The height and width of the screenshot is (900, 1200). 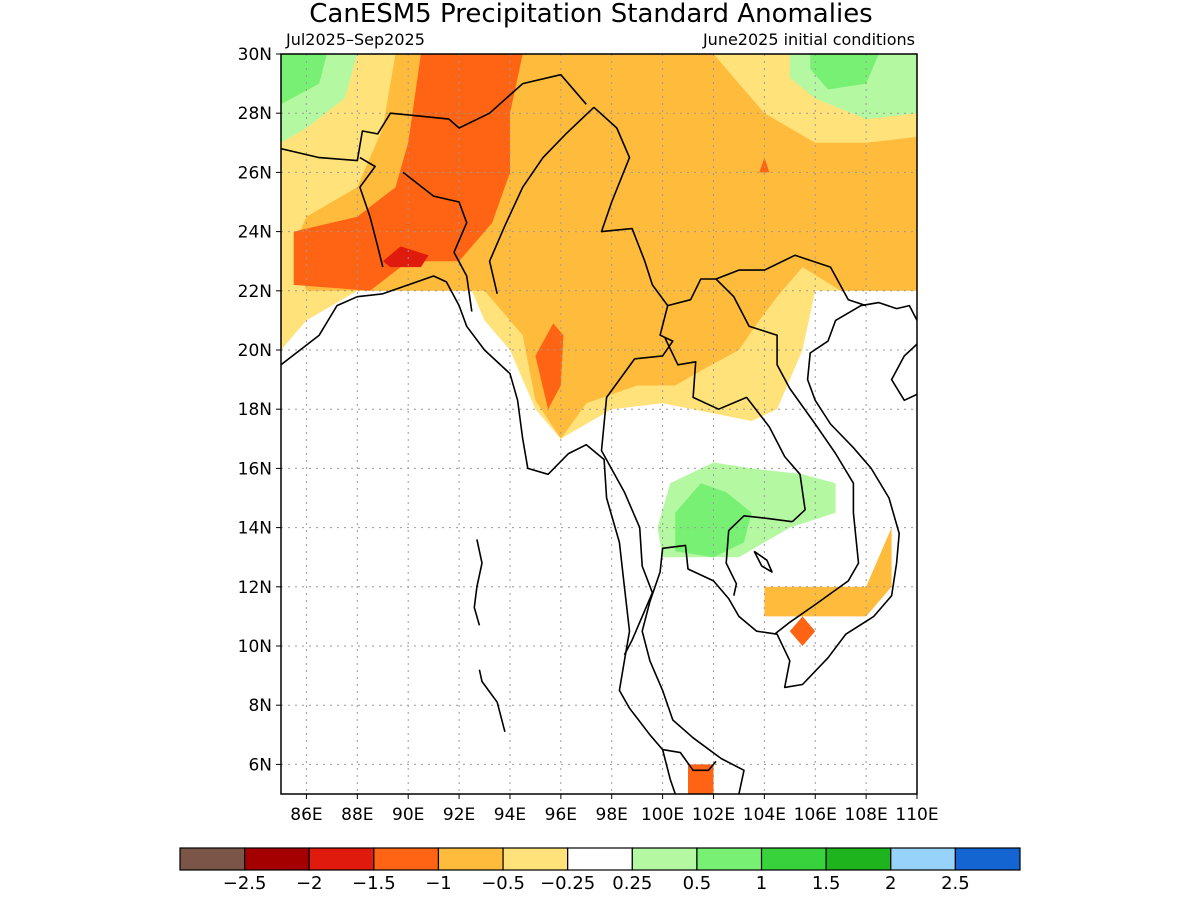 I want to click on coastline-myanmar-india-border, so click(x=541, y=200).